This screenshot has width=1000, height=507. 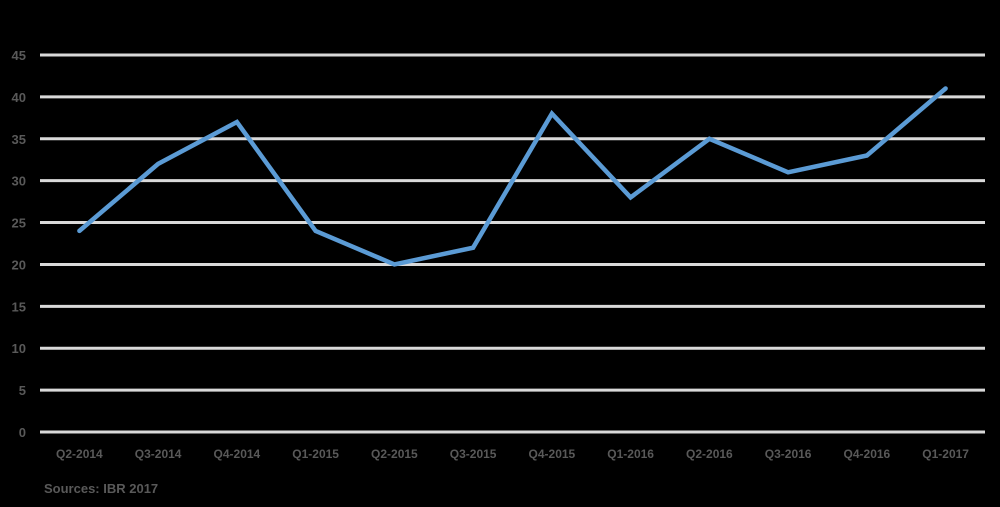 What do you see at coordinates (19, 264) in the screenshot?
I see `y-tick-label: 20` at bounding box center [19, 264].